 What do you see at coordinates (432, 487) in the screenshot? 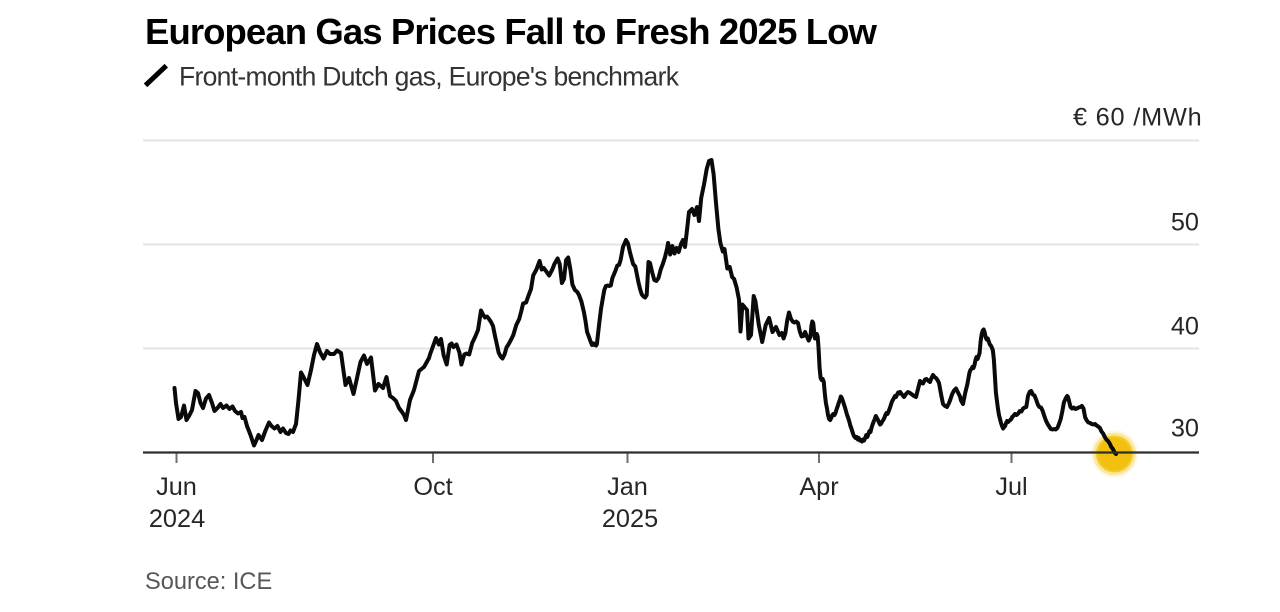
I see `svg-text: Oct` at bounding box center [432, 487].